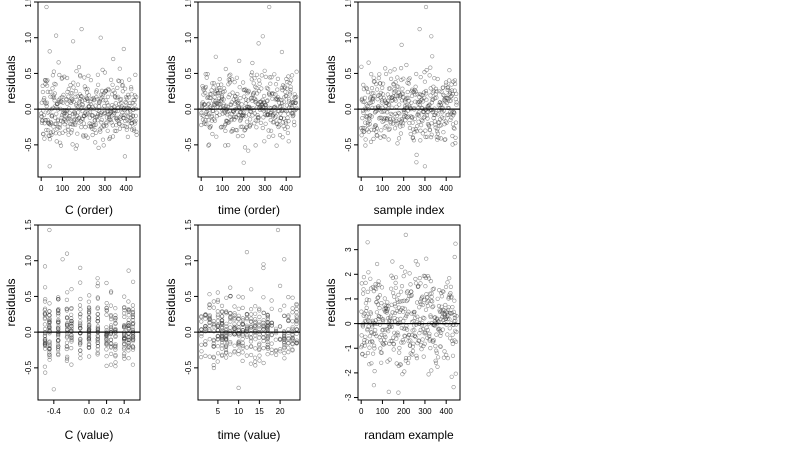 The height and width of the screenshot is (455, 800). Describe the element at coordinates (348, 397) in the screenshot. I see `y-tick-label: -3` at that location.